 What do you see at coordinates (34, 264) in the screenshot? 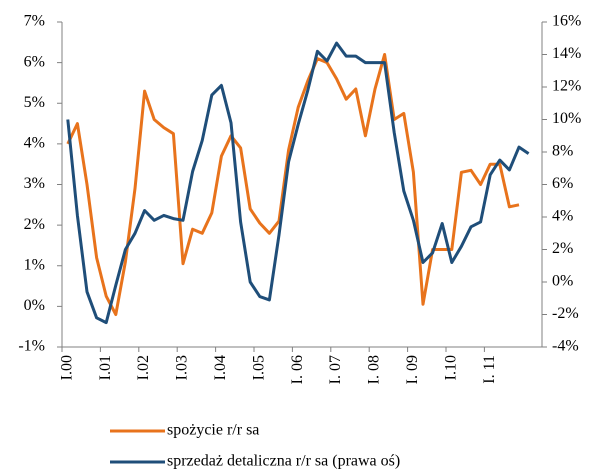
I see `y-tick-label: 1%` at bounding box center [34, 264].